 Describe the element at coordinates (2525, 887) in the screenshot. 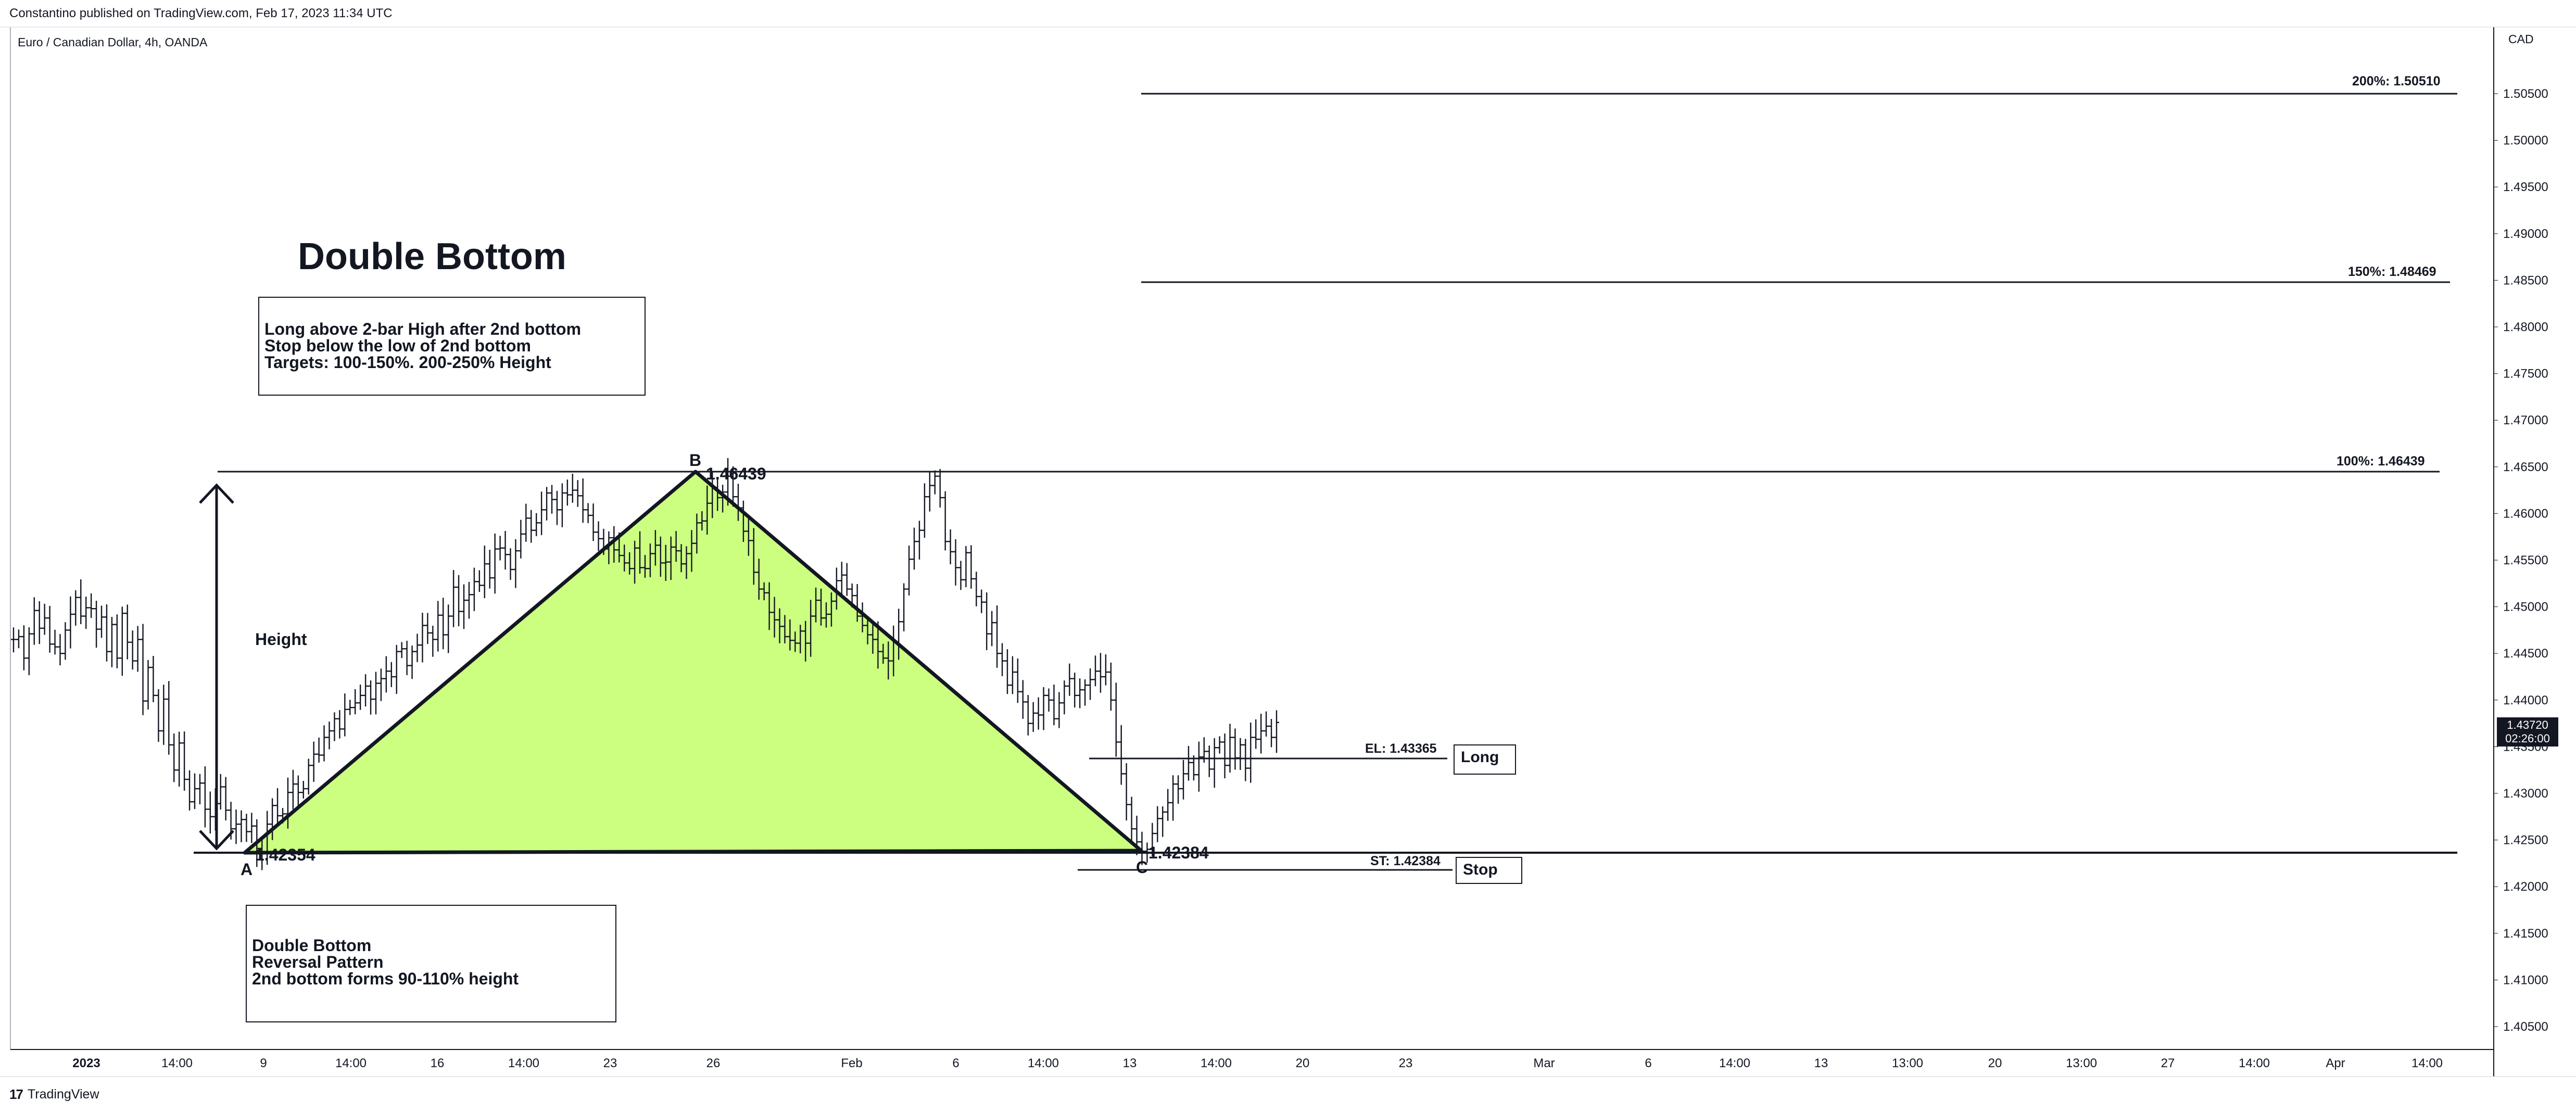

I see `price-tick-label: 1.42000` at that location.